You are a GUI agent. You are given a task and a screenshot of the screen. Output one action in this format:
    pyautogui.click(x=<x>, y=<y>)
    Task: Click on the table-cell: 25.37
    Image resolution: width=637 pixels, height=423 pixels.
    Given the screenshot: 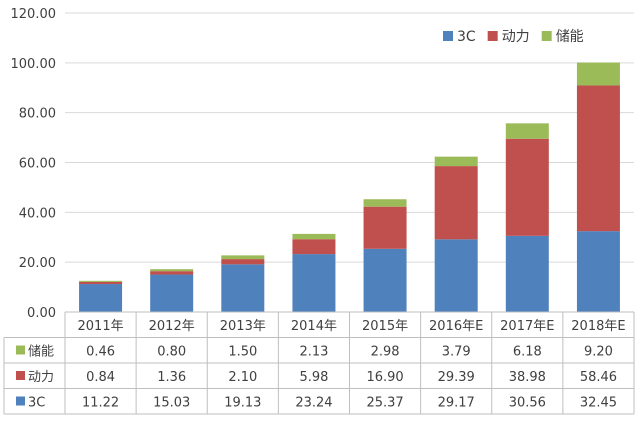 What is the action you would take?
    pyautogui.click(x=384, y=403)
    